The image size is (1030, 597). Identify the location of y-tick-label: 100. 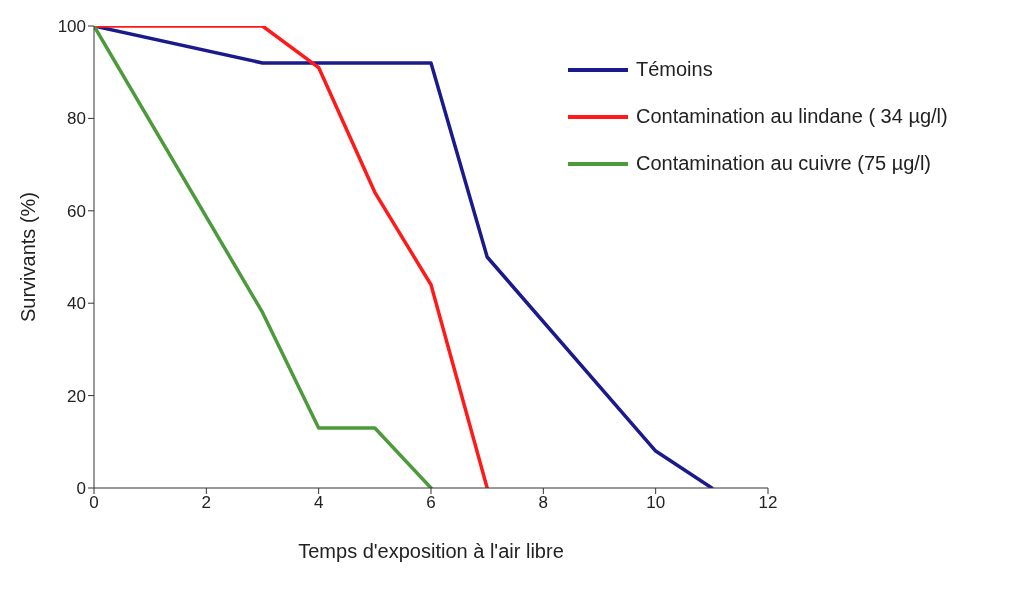
(71, 27).